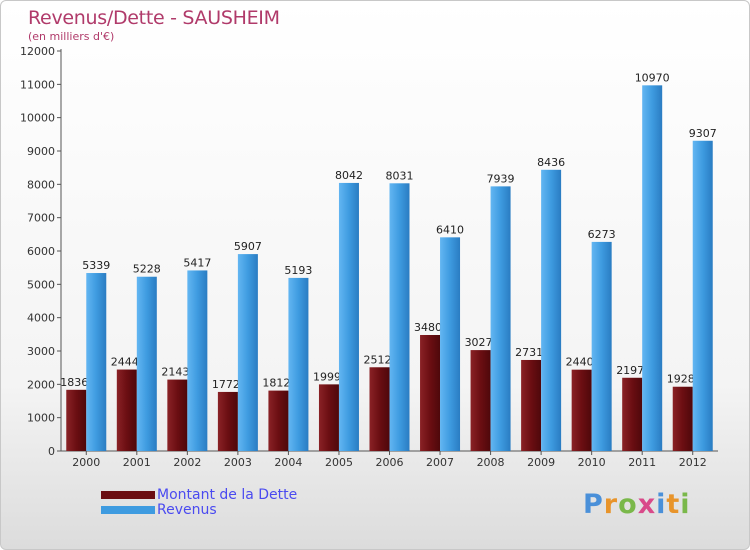  I want to click on y-tick-label: 11000, so click(37, 84).